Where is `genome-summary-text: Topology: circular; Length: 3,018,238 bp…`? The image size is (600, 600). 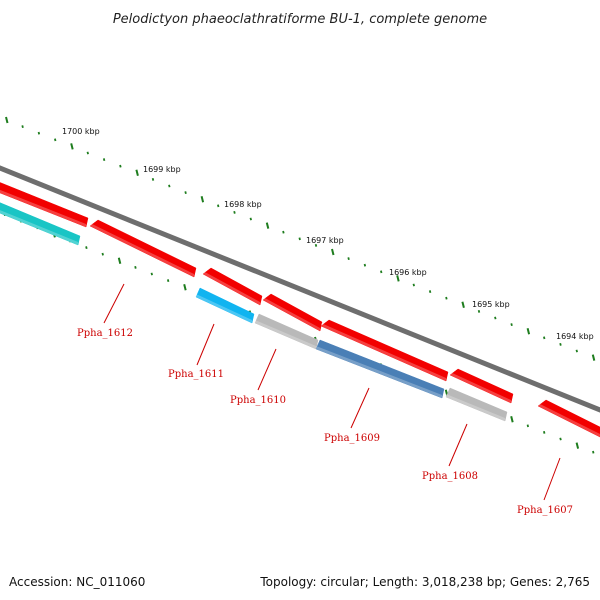
genome-summary-text: Topology: circular; Length: 3,018,238 bp… is located at coordinates (424, 582).